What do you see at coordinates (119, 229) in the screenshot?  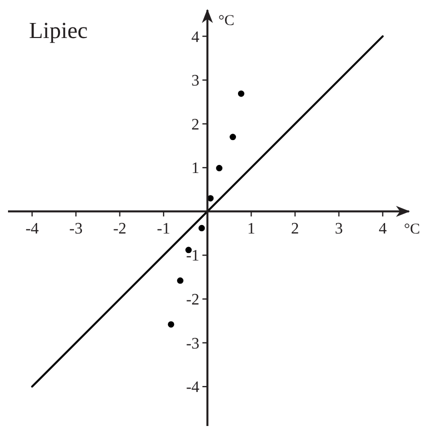 I see `x-tick-label: -2` at bounding box center [119, 229].